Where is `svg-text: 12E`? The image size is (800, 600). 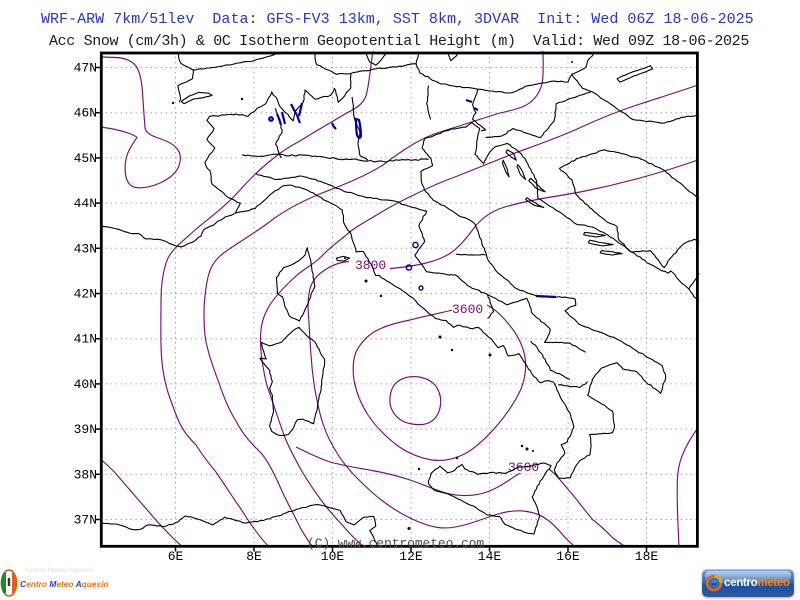 svg-text: 12E is located at coordinates (411, 556).